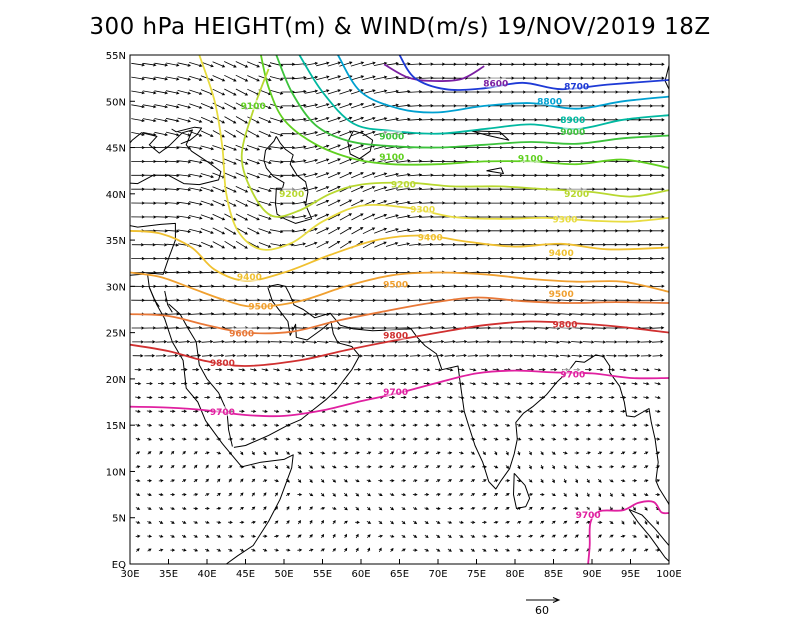 Image resolution: width=800 pixels, height=618 pixels. Describe the element at coordinates (572, 375) in the screenshot. I see `contour-label: 9700` at that location.